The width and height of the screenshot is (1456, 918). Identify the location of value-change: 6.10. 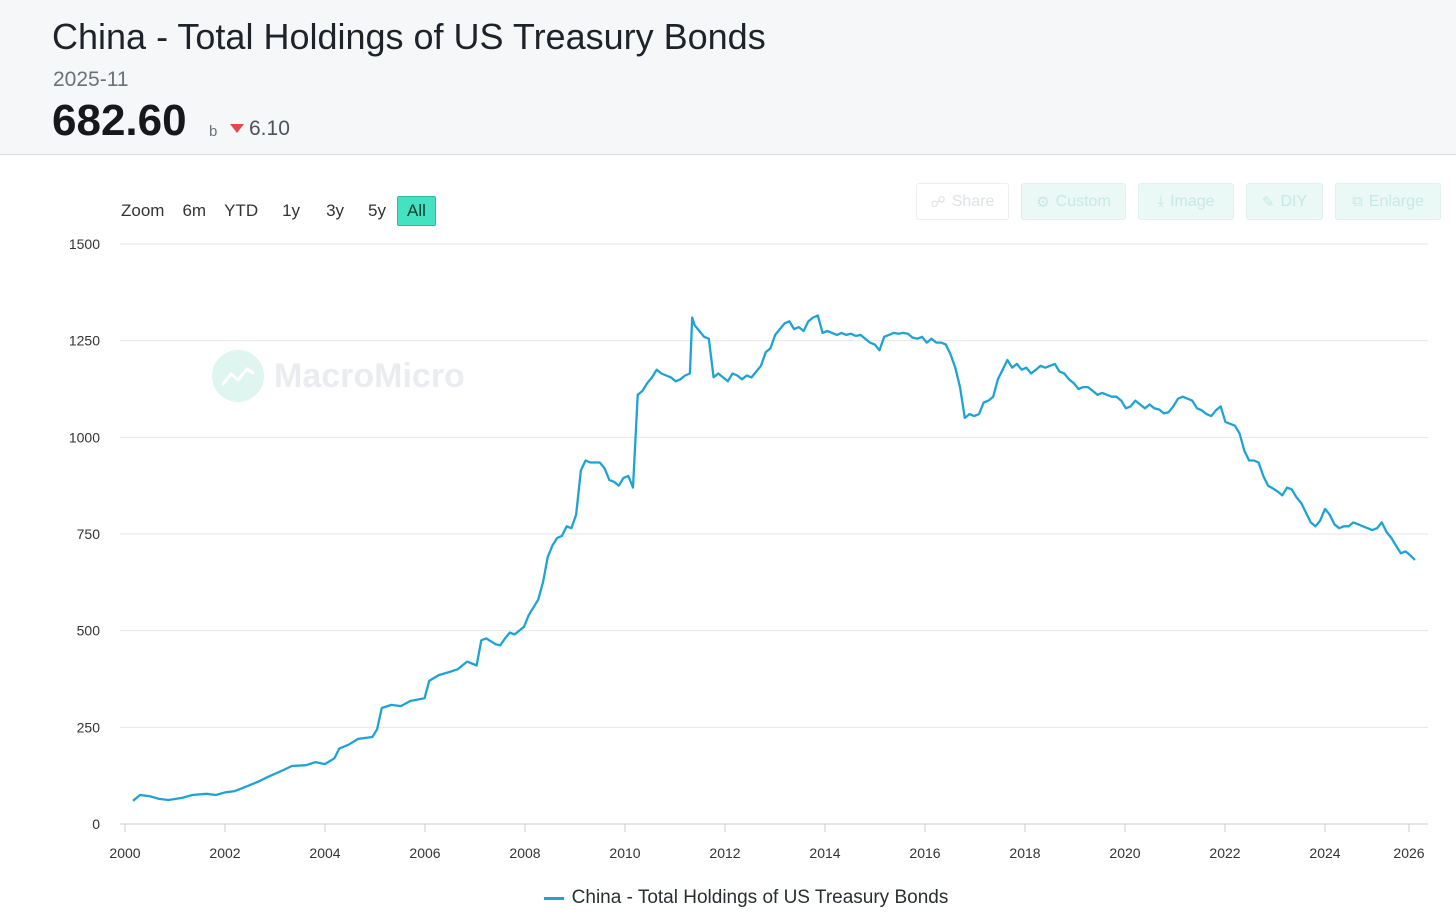
(269, 128).